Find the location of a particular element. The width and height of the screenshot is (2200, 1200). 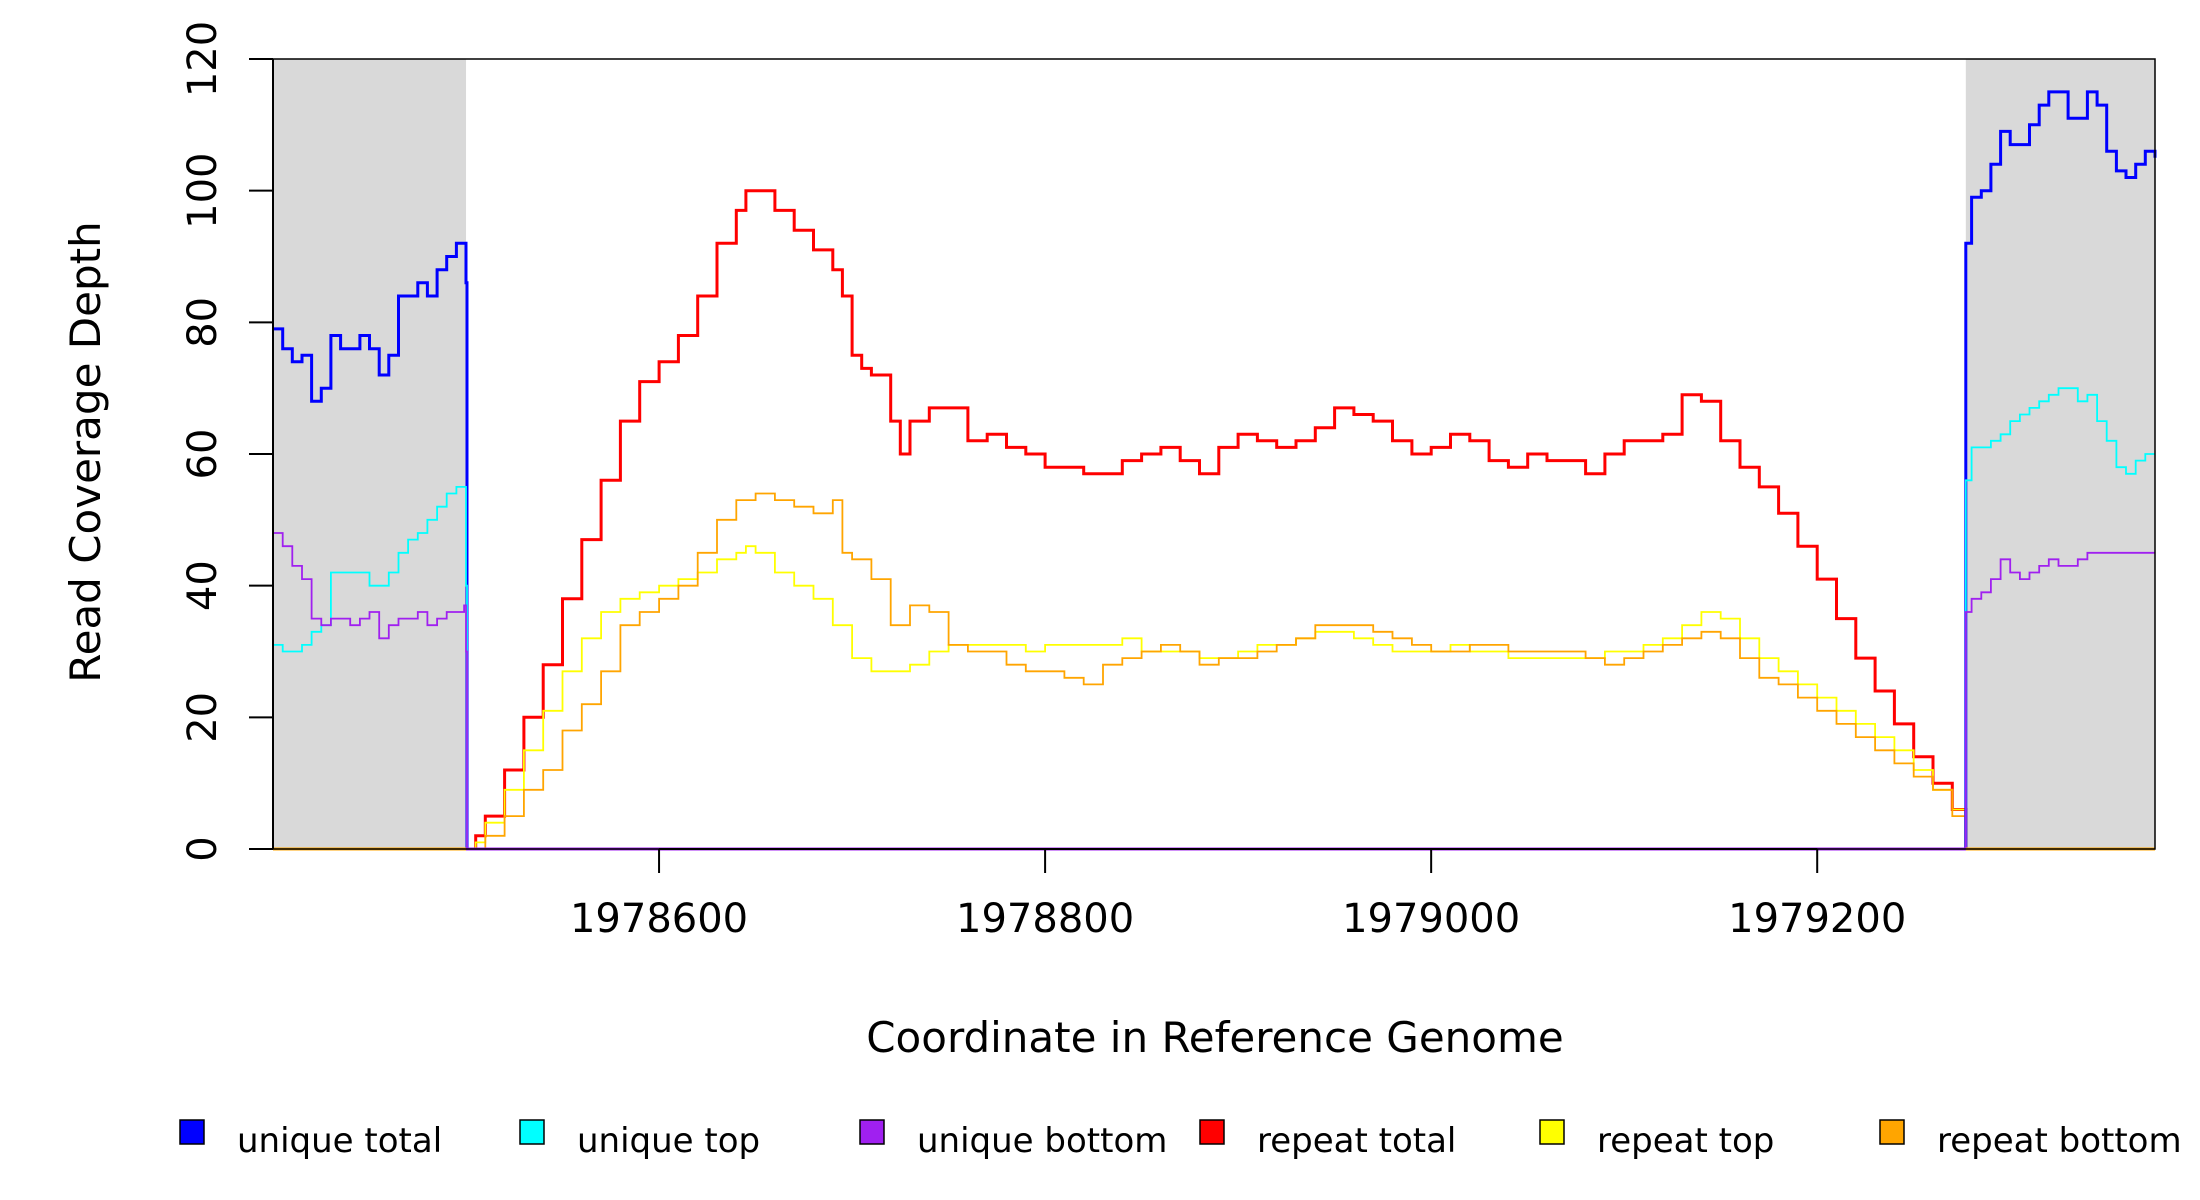

legend-item-unique-total: unique total is located at coordinates (310, 1140).